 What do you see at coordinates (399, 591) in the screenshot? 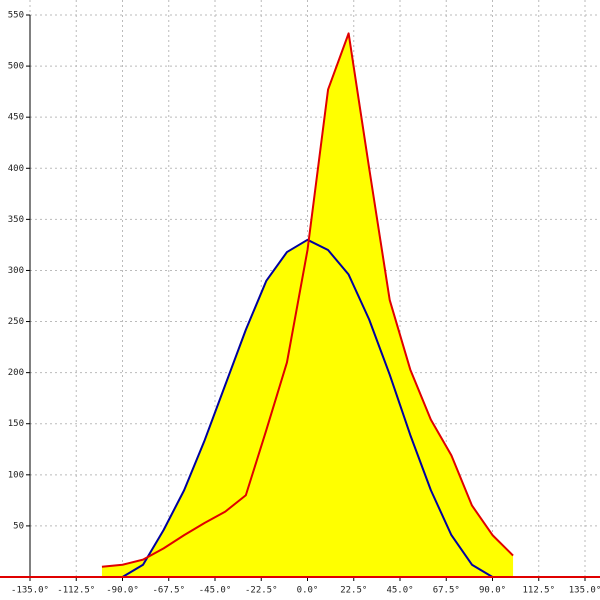
I see `x-tick-label: 45.0°` at bounding box center [399, 591].